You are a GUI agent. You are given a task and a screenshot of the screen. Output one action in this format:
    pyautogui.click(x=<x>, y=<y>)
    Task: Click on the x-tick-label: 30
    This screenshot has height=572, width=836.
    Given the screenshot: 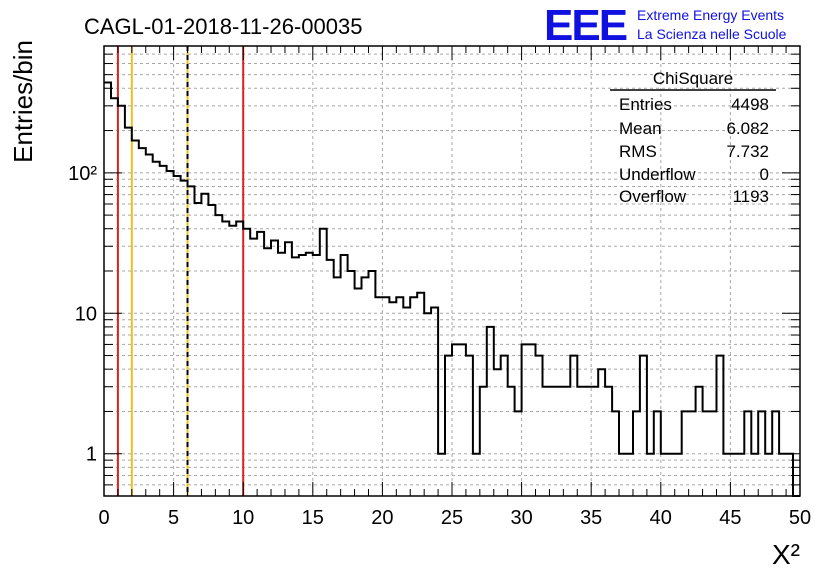 What is the action you would take?
    pyautogui.click(x=521, y=518)
    